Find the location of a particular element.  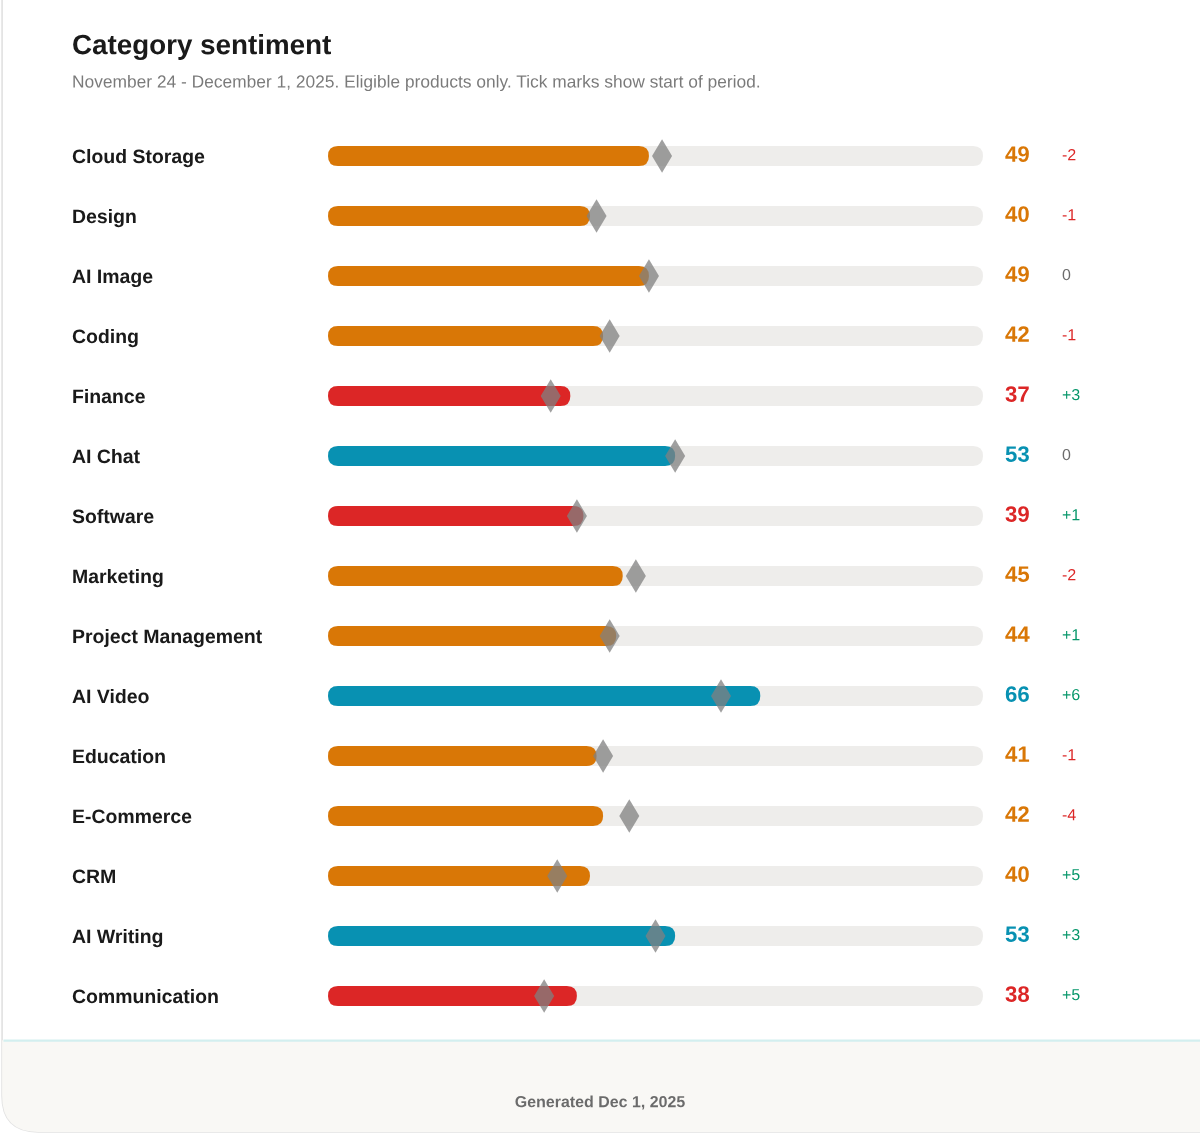

y-tick-label: Finance is located at coordinates (109, 396).